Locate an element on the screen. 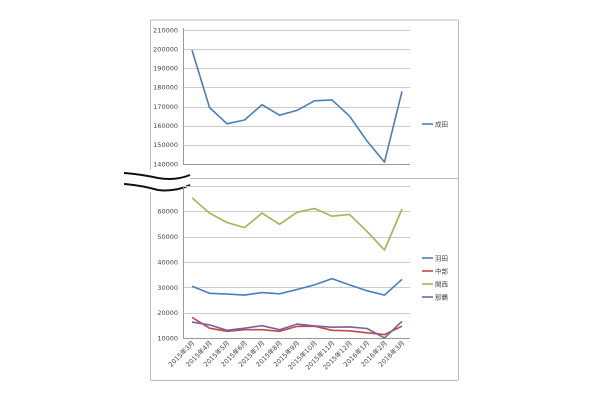 The height and width of the screenshot is (400, 600). legend-label: 那覇 is located at coordinates (442, 298).